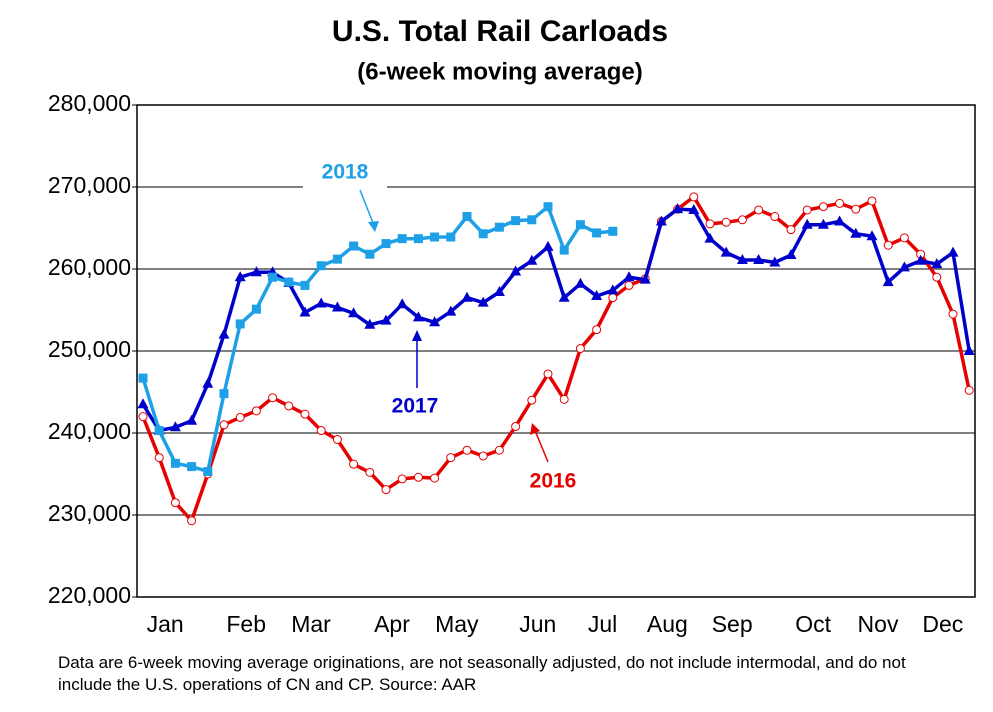 This screenshot has height=712, width=993. What do you see at coordinates (553, 481) in the screenshot?
I see `series-label: 2016` at bounding box center [553, 481].